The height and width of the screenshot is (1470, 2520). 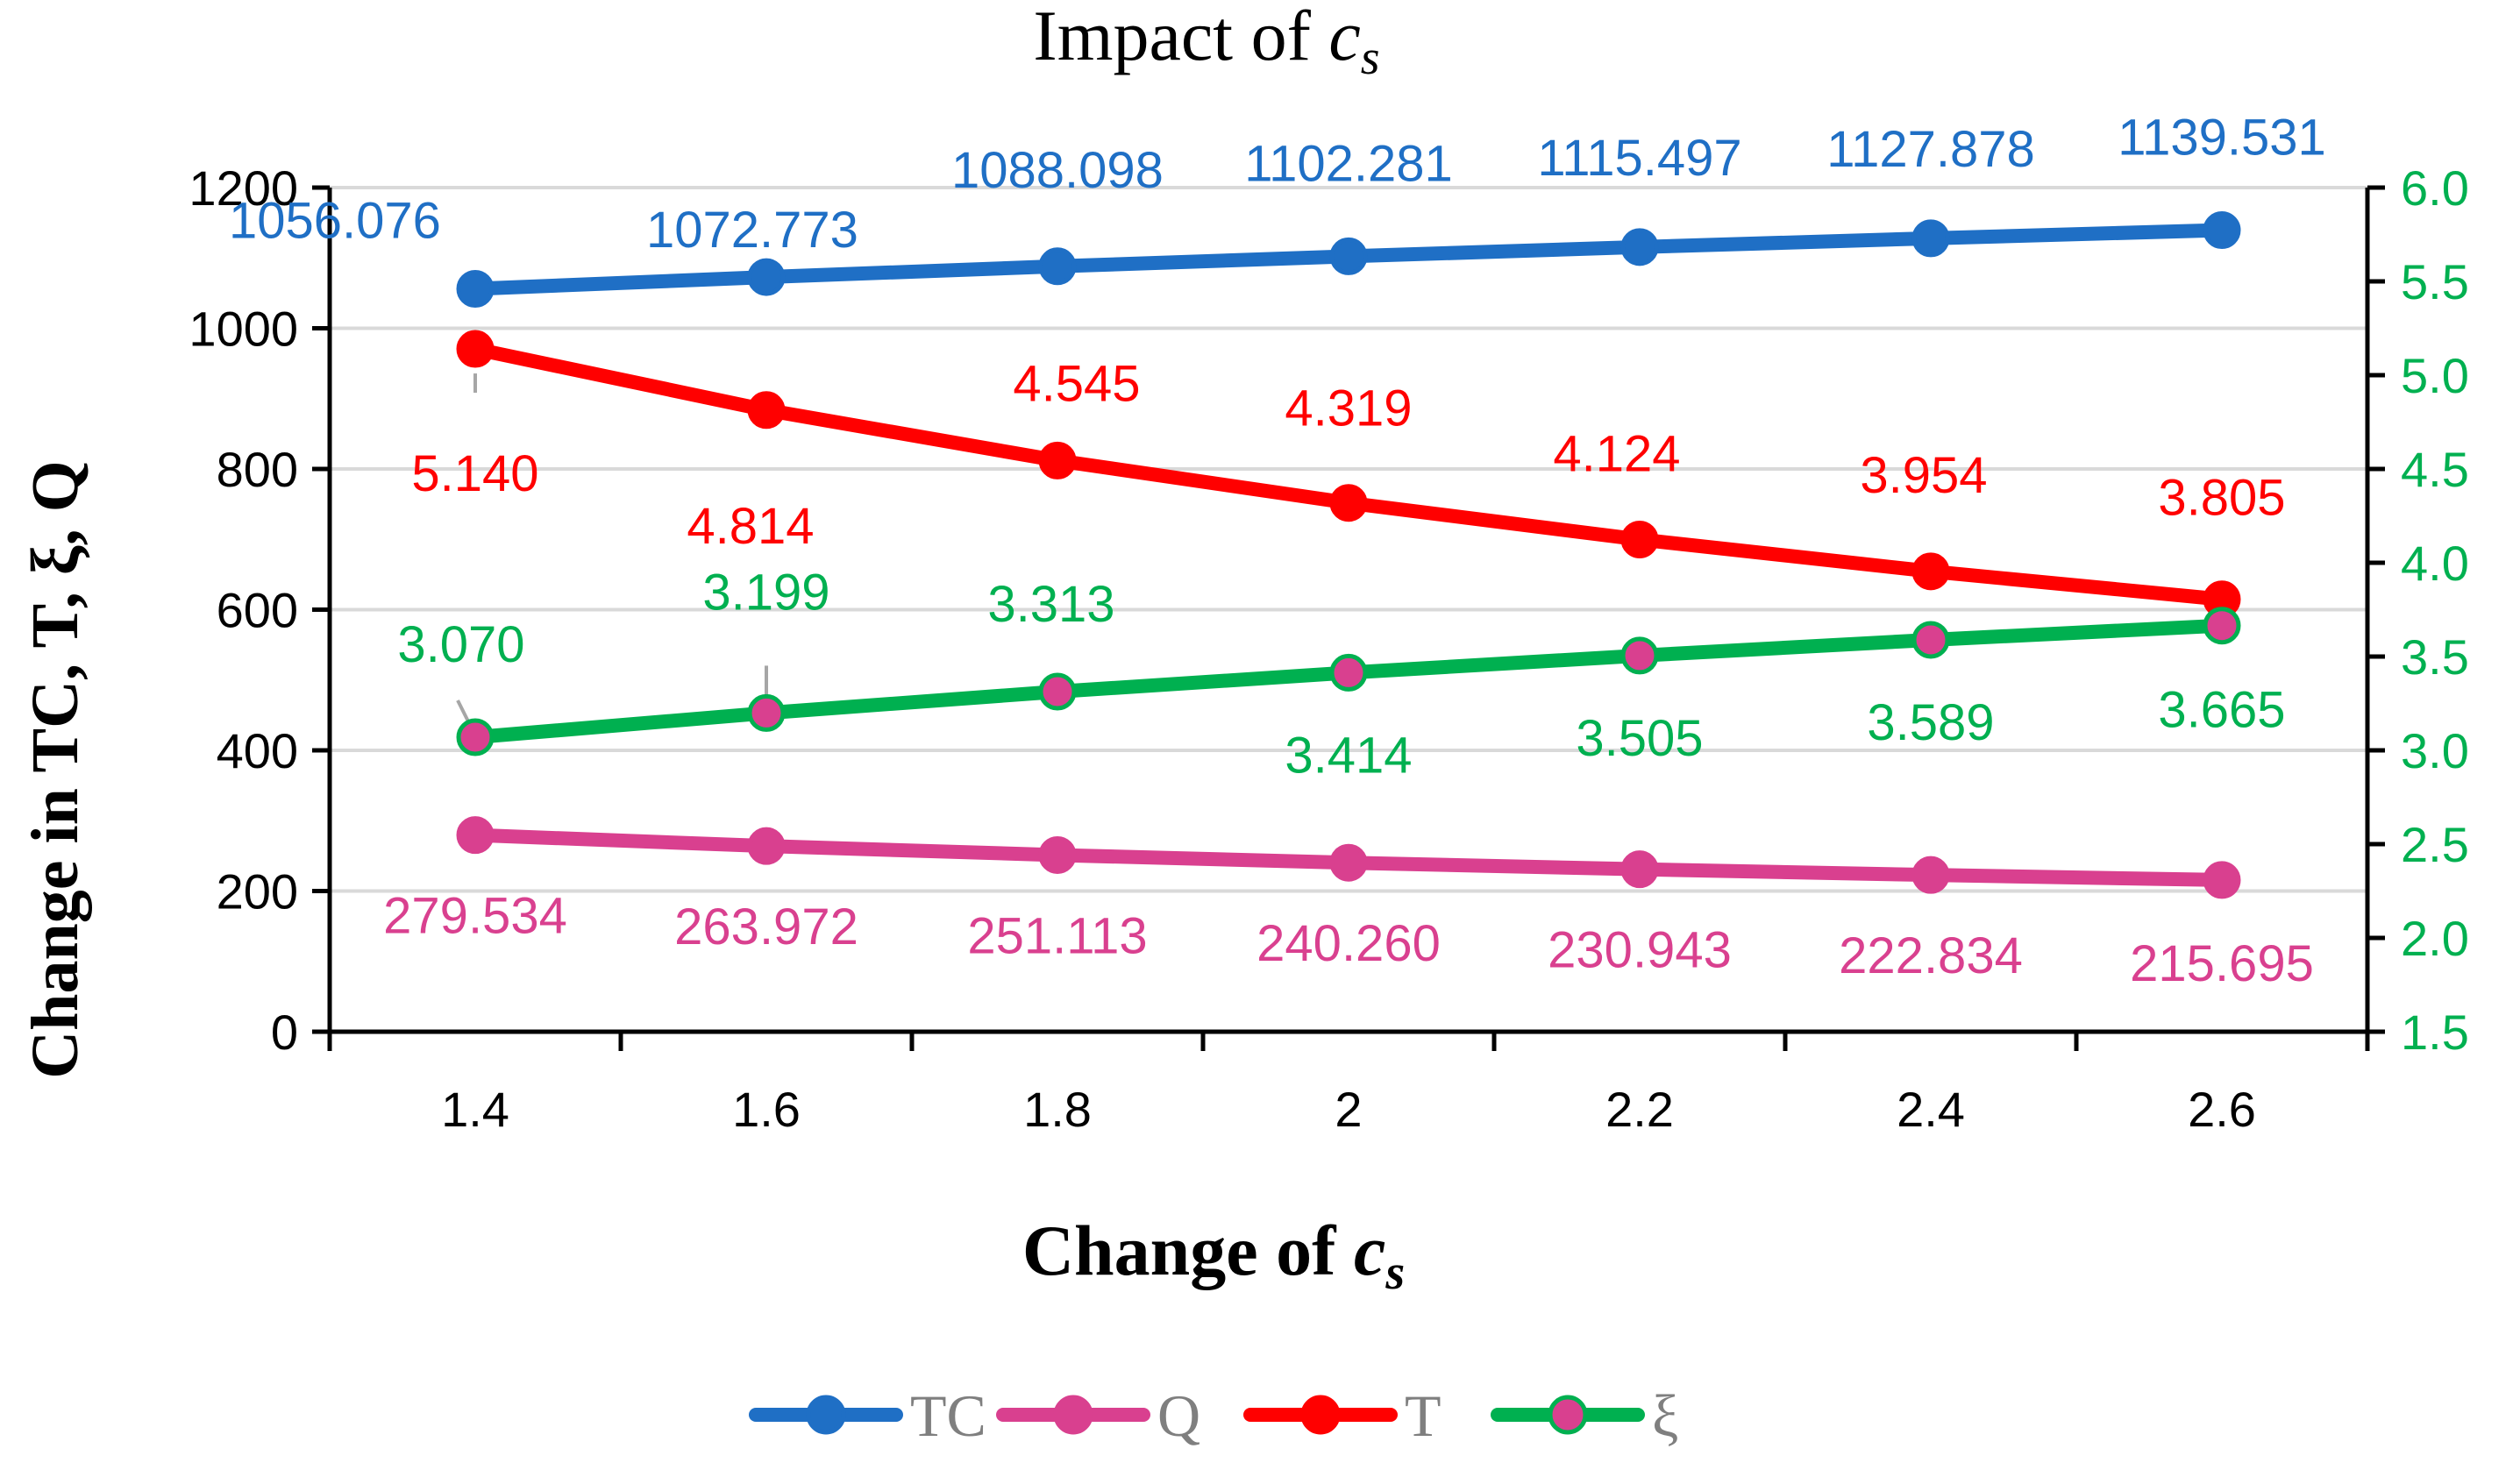 What do you see at coordinates (460, 644) in the screenshot?
I see `data-label: 3.070` at bounding box center [460, 644].